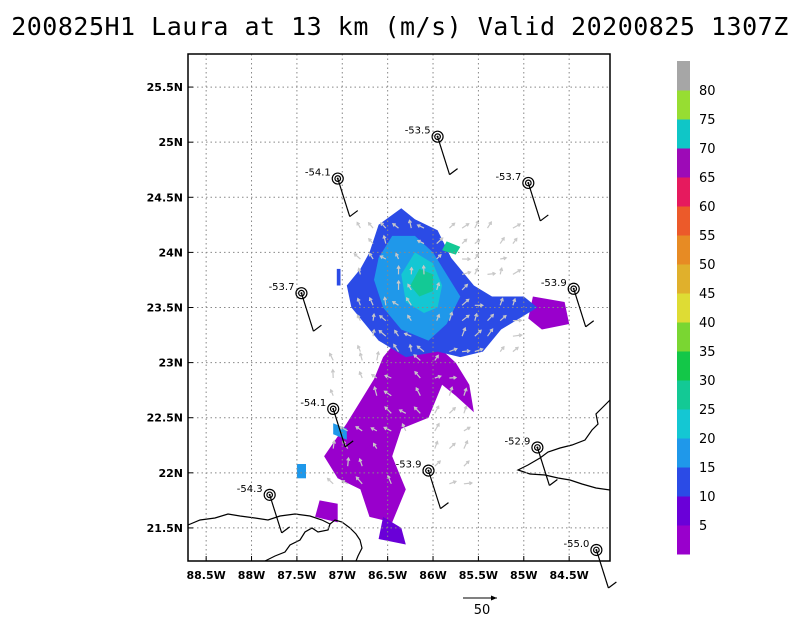 Image resolution: width=800 pixels, height=618 pixels. I want to click on wind-vectors, so click(424, 352).